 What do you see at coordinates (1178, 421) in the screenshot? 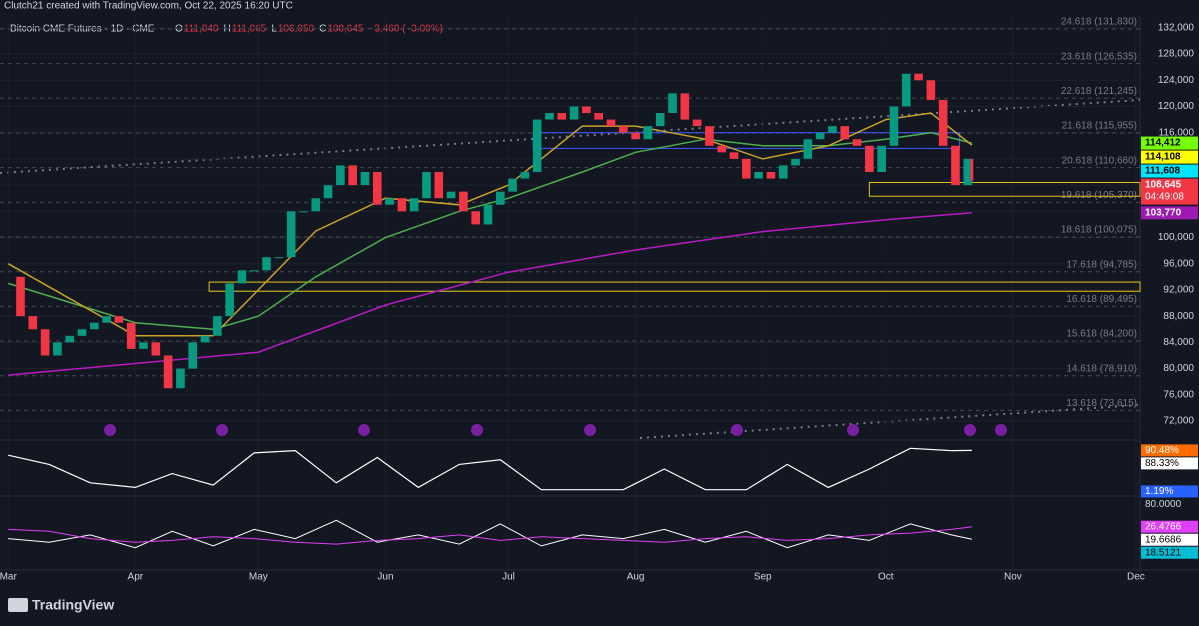
I see `y-tick-label: 72,000` at bounding box center [1178, 421].